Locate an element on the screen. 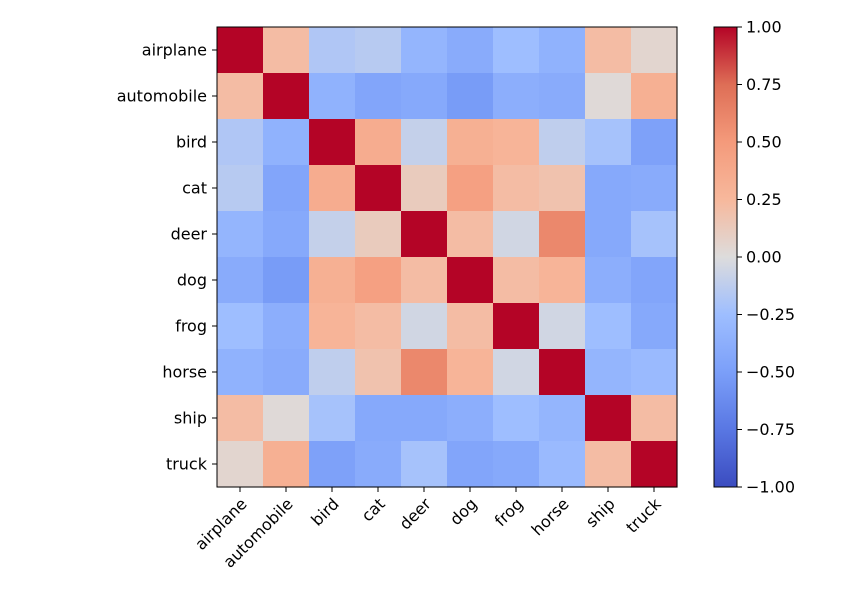  heatmap-cell-frog-dog is located at coordinates (470, 326).